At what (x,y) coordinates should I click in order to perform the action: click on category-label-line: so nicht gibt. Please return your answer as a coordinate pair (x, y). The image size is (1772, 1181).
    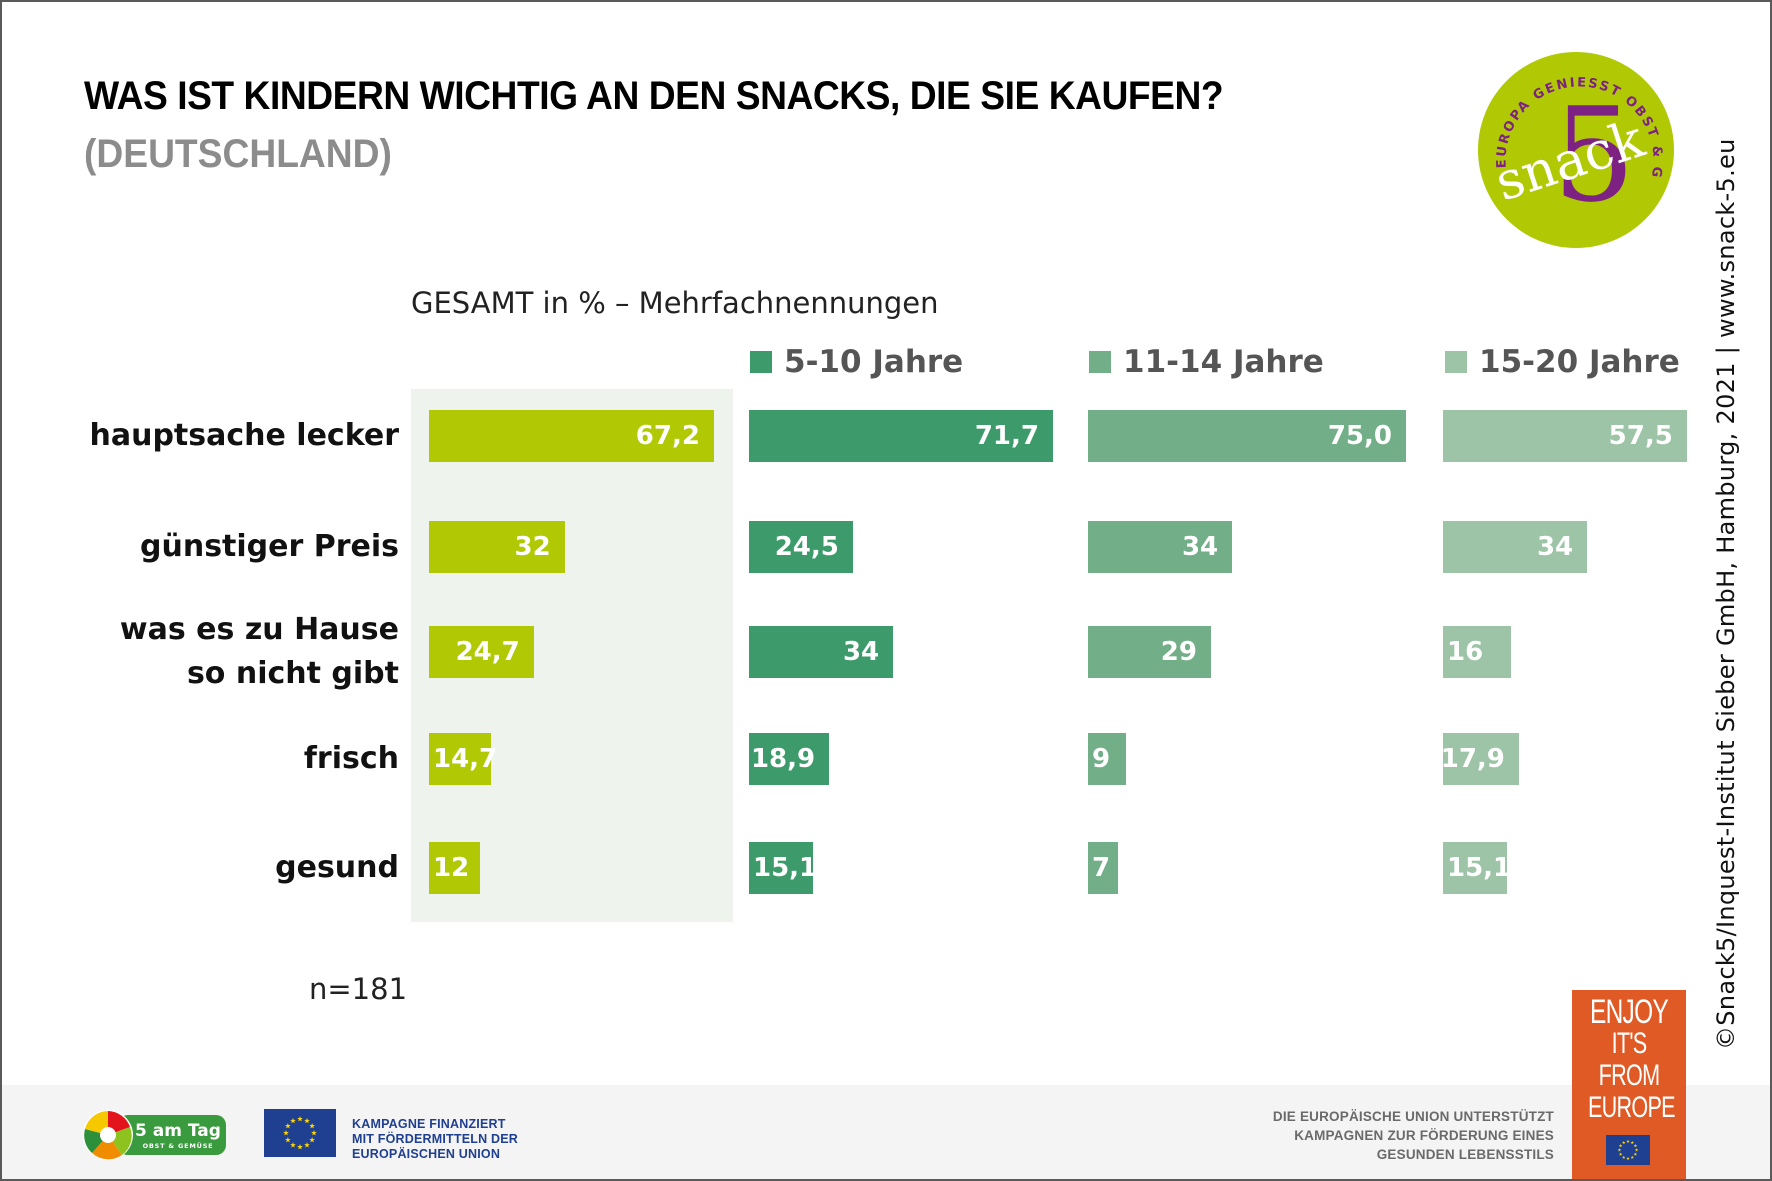
    Looking at the image, I should click on (292, 673).